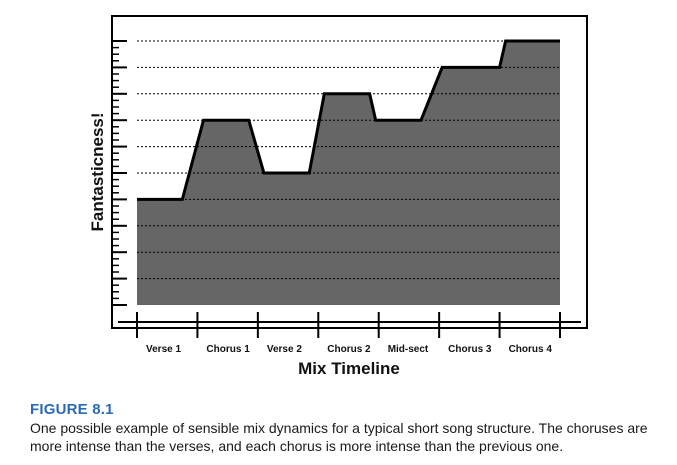 Image resolution: width=677 pixels, height=465 pixels. What do you see at coordinates (470, 349) in the screenshot?
I see `x-tick-label: Chorus 3` at bounding box center [470, 349].